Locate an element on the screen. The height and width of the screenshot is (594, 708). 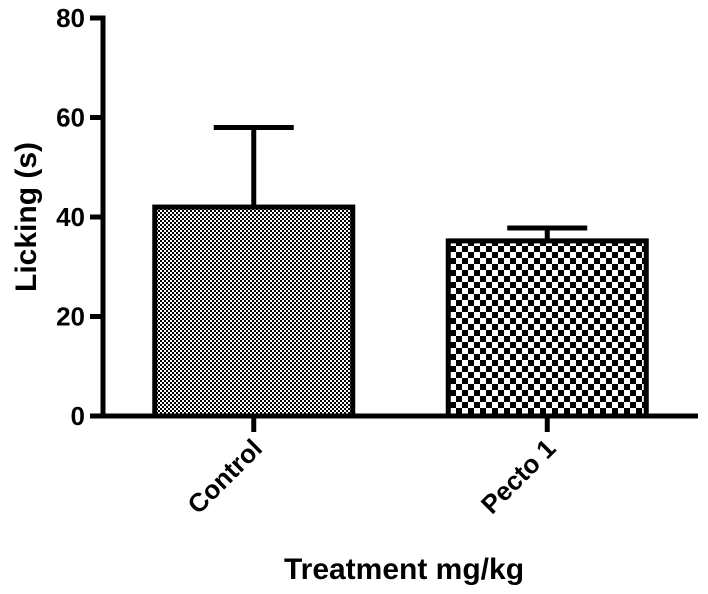
error-bars-layer is located at coordinates (400, 182).